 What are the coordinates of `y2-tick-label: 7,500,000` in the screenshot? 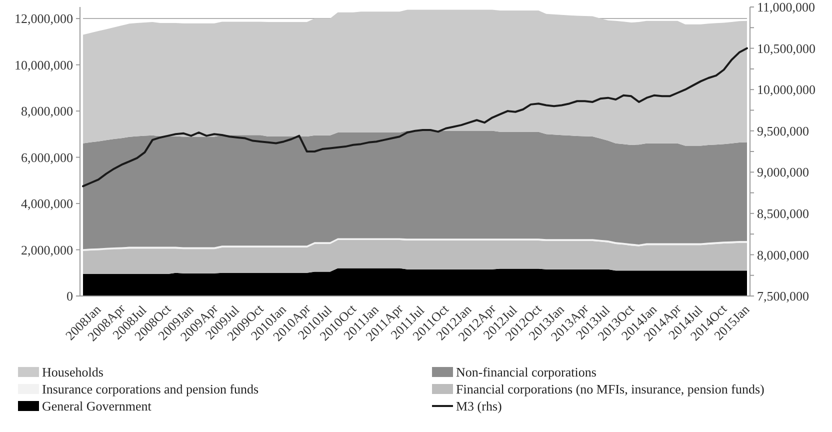 It's located at (783, 296).